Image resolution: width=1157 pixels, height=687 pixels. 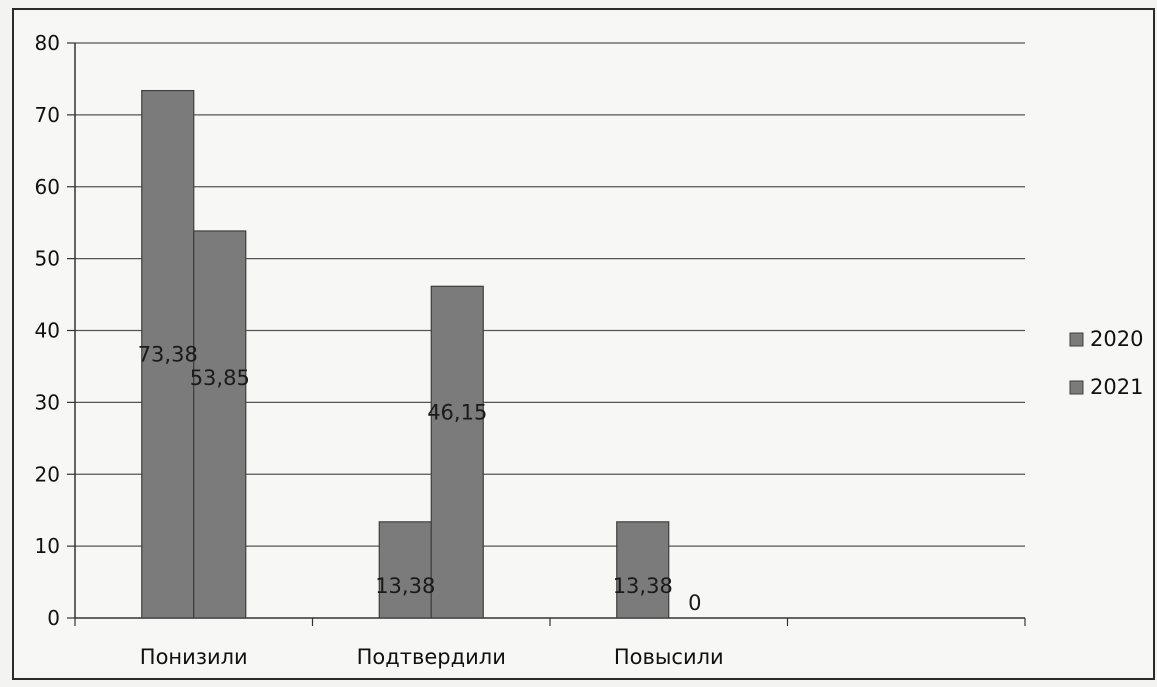 What do you see at coordinates (47, 115) in the screenshot?
I see `y-tick-label: 70` at bounding box center [47, 115].